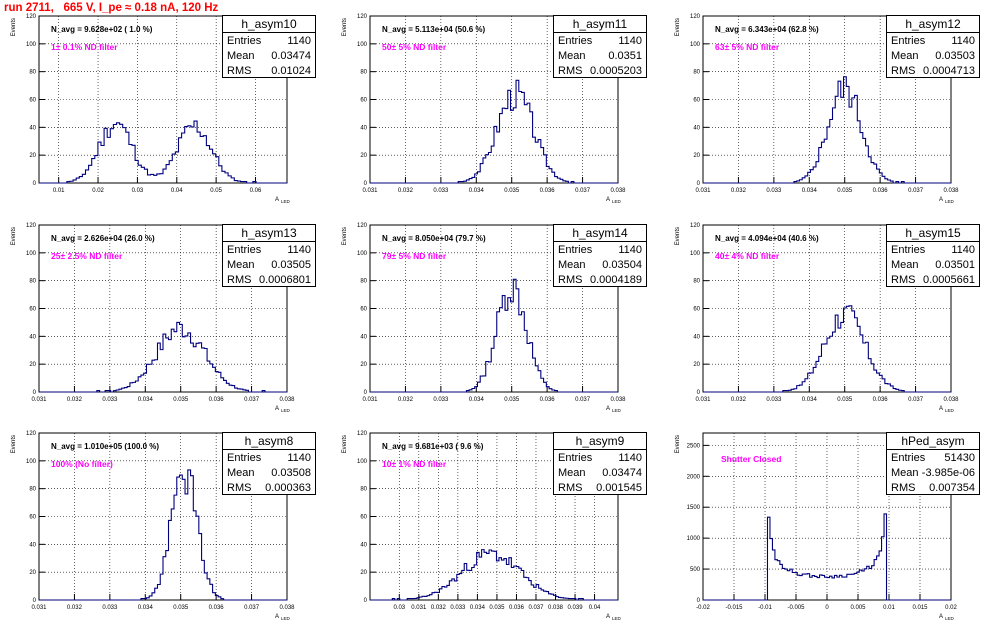  Describe the element at coordinates (747, 47) in the screenshot. I see `filter-label: 63± 5% ND filter` at that location.